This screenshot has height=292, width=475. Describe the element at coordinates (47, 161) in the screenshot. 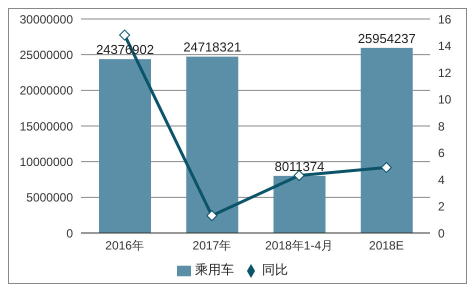

I see `y-tick-label: 10000000` at that location.